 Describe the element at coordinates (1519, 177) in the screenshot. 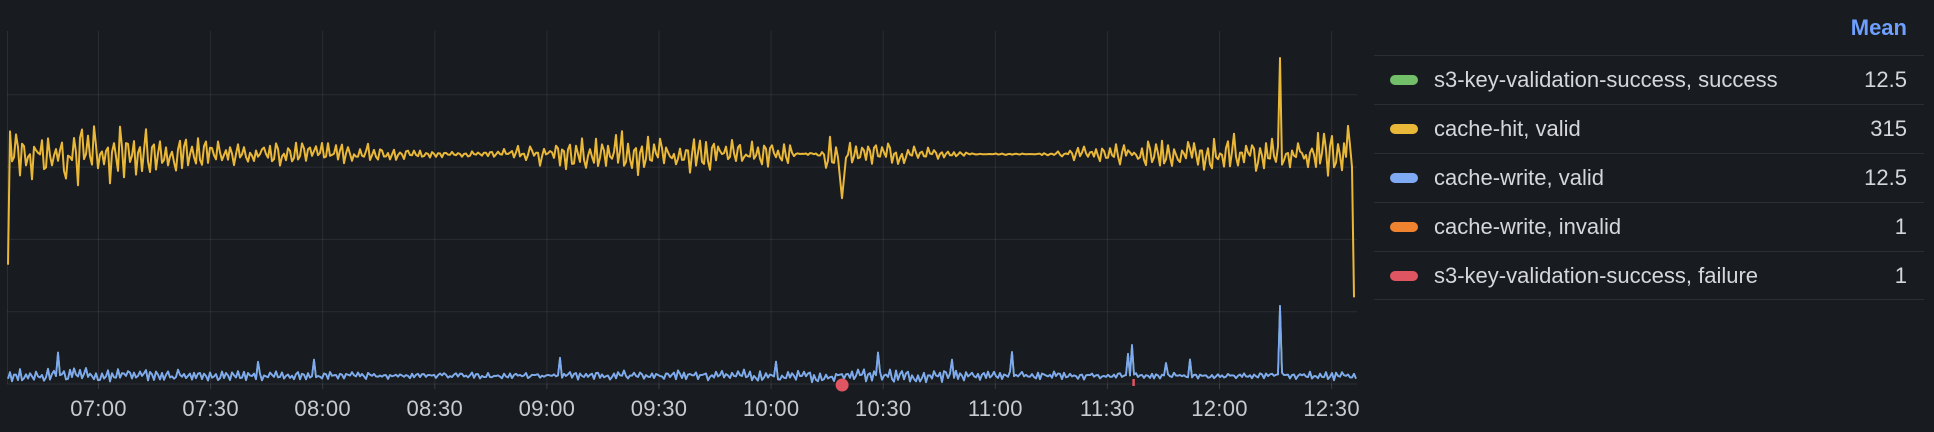

I see `series-label: cache-write, valid` at that location.